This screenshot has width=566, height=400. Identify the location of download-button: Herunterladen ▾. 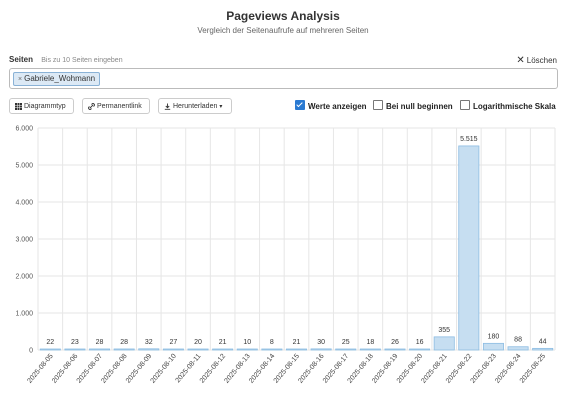
(195, 106).